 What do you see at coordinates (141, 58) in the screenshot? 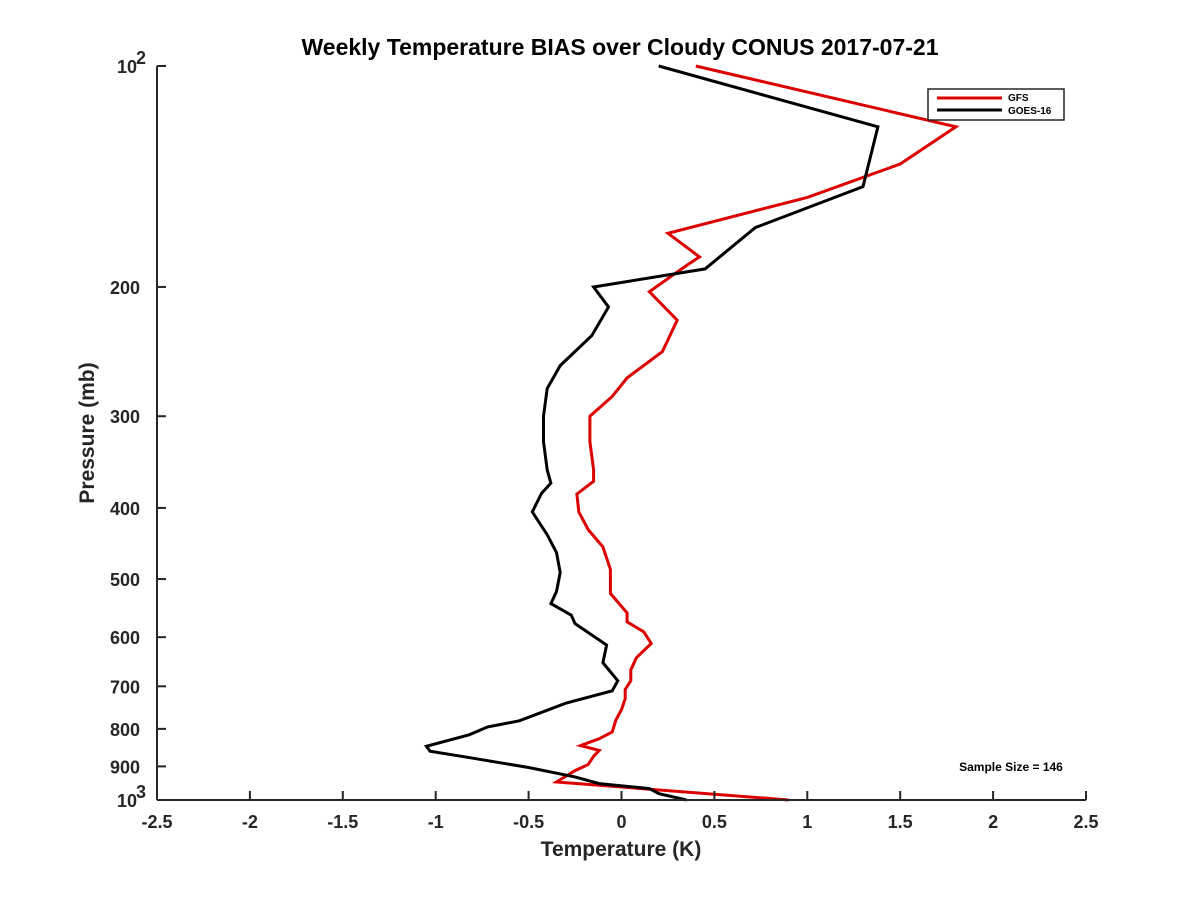
I see `y-tick-exponent: 2` at bounding box center [141, 58].